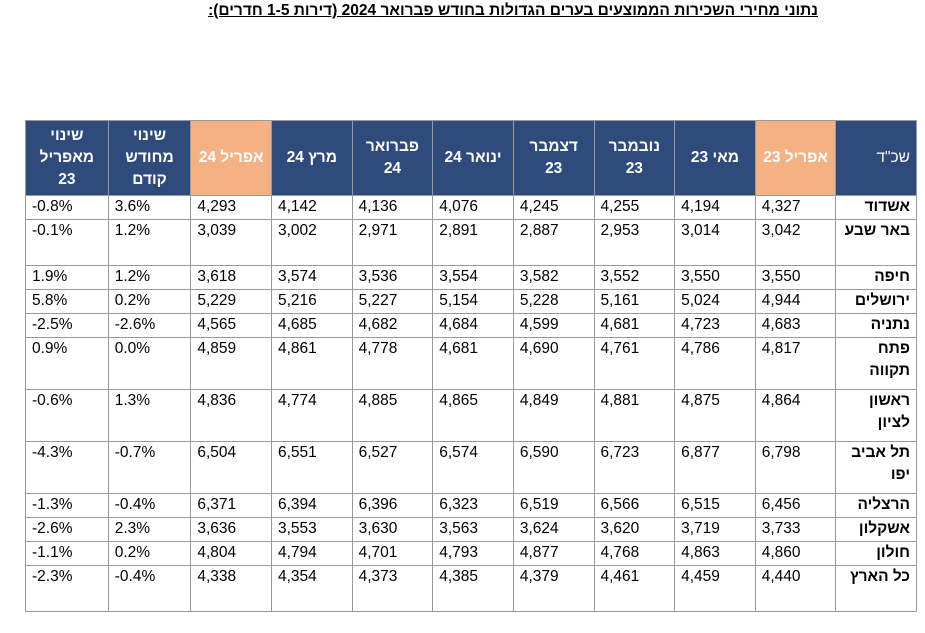 The height and width of the screenshot is (633, 925). I want to click on value-cell: 4,944, so click(795, 301).